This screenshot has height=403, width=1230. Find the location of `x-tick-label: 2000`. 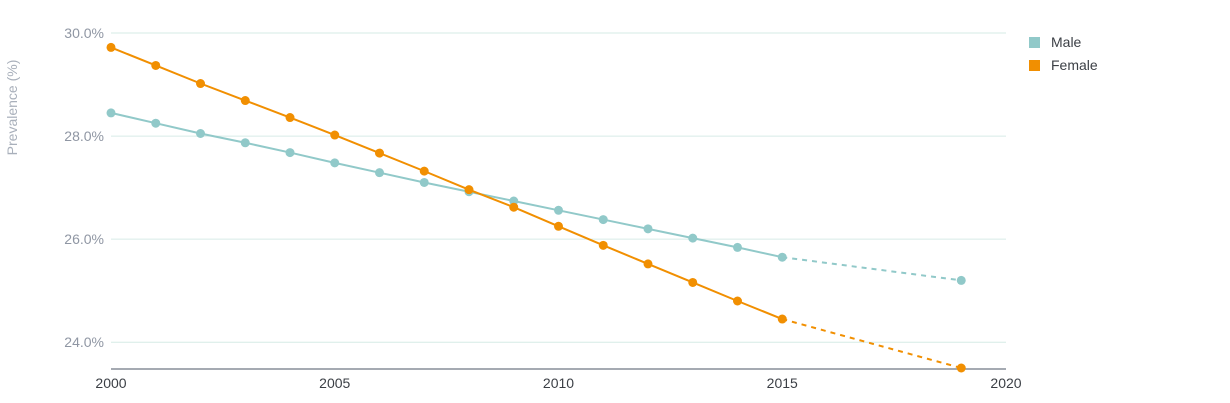

x-tick-label: 2000 is located at coordinates (110, 383).